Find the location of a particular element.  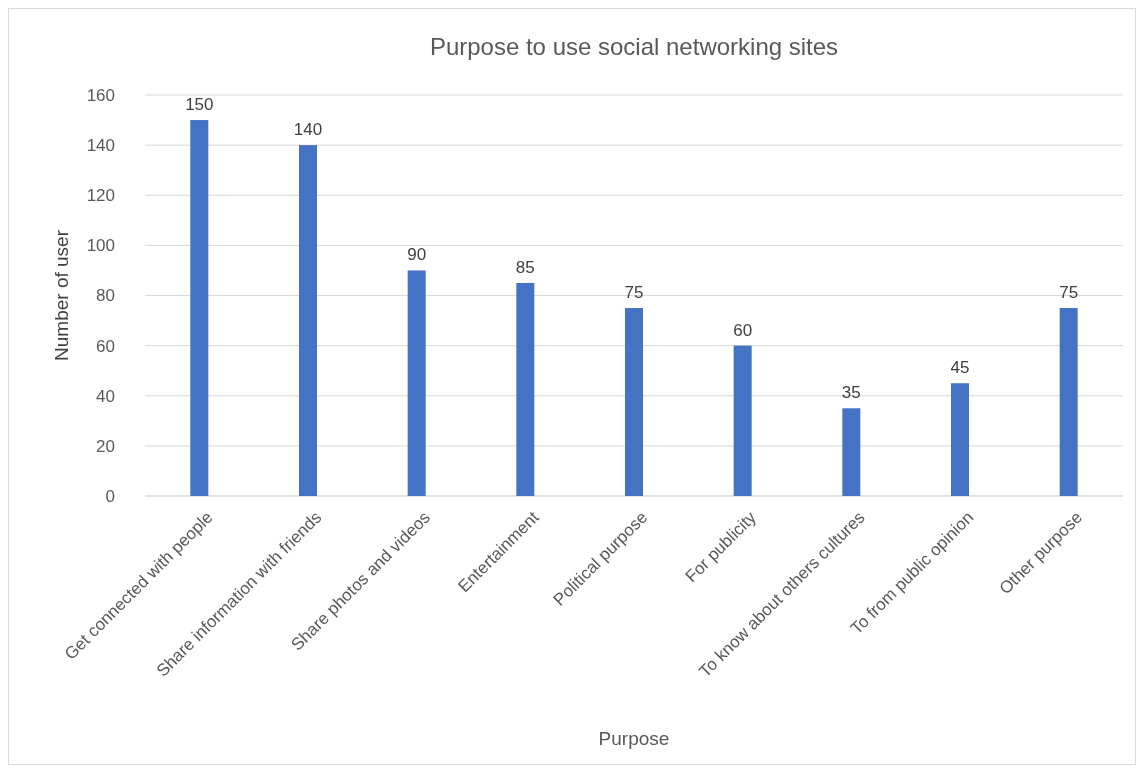

data-label: 60 is located at coordinates (743, 330).